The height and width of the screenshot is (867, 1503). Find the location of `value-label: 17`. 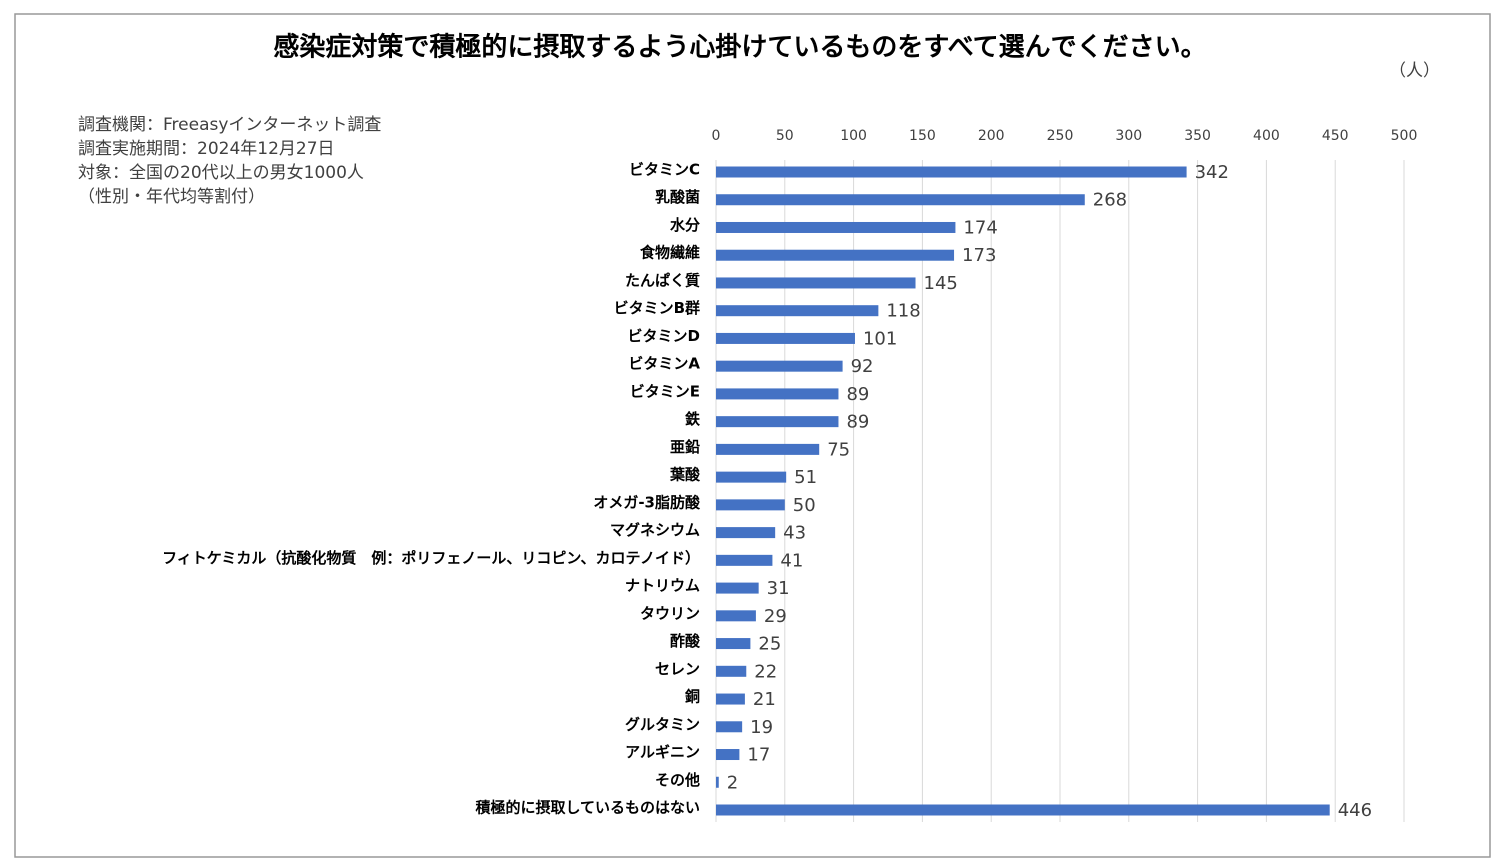

value-label: 17 is located at coordinates (758, 755).